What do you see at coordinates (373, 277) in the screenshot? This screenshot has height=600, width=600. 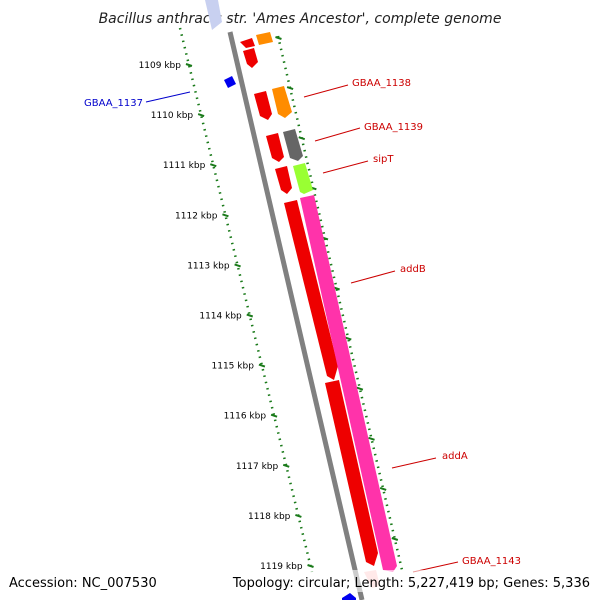 I see `callout-addB-line` at bounding box center [373, 277].